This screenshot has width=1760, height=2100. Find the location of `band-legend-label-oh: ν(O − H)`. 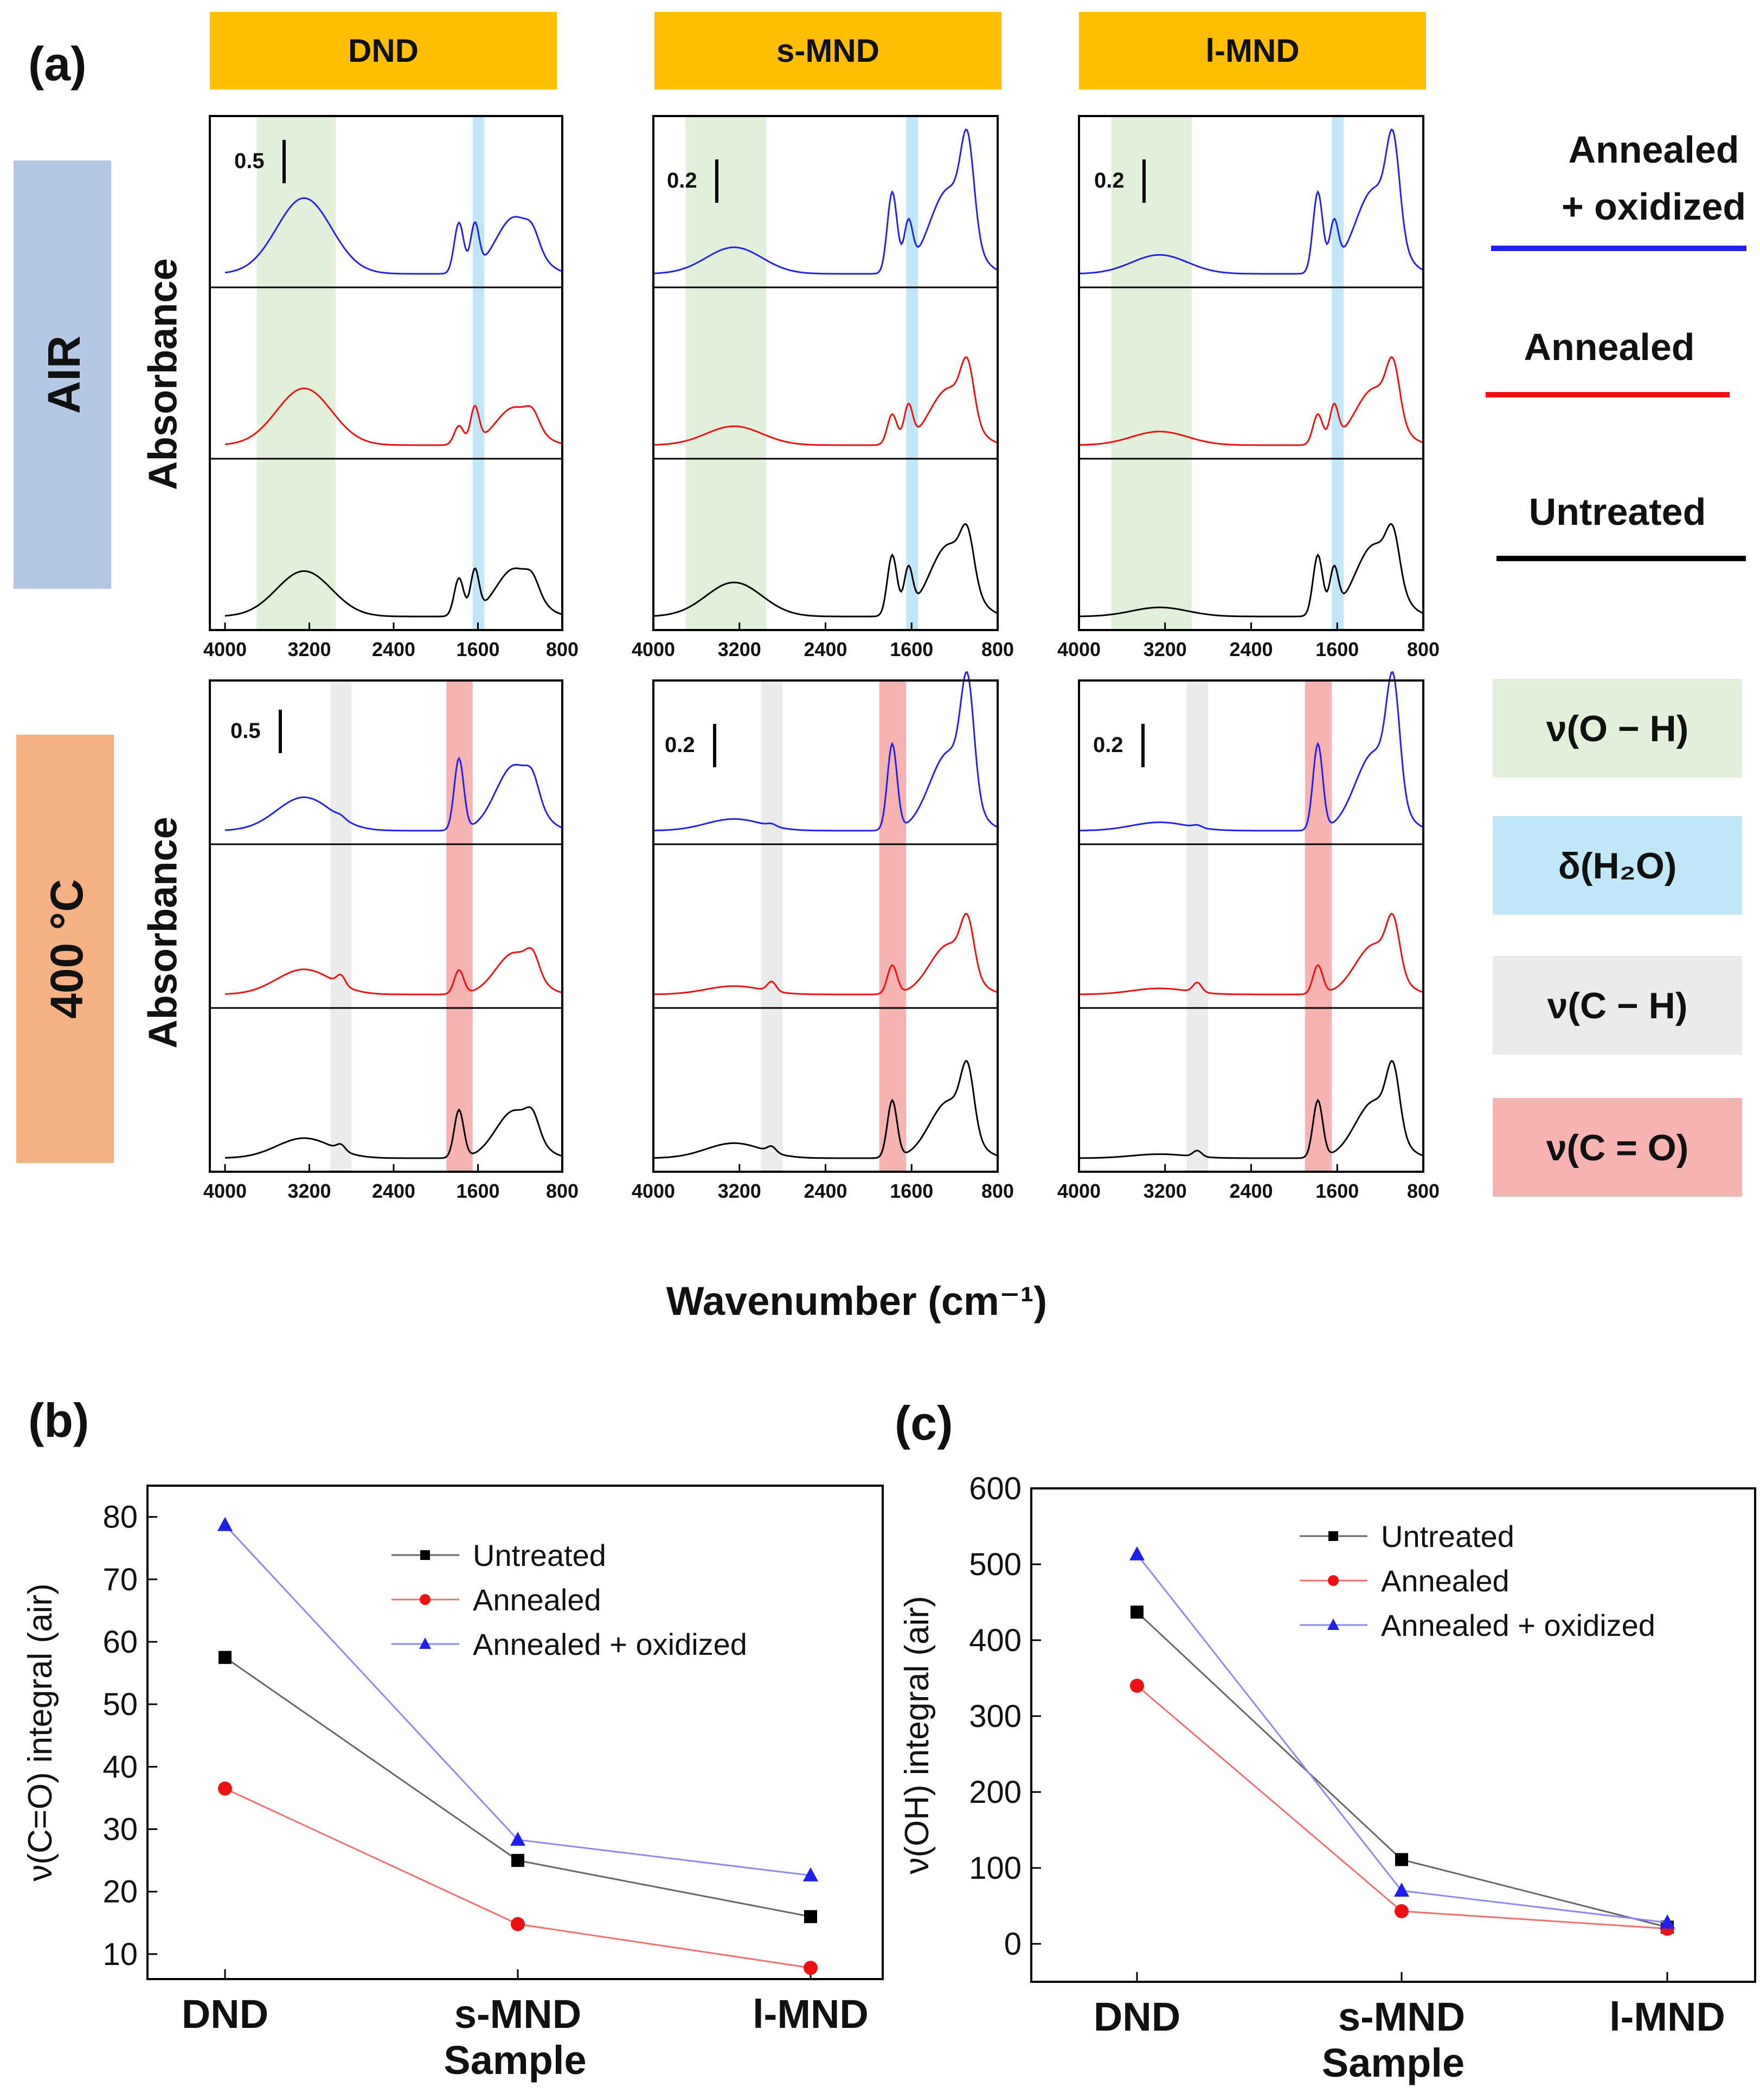

band-legend-label-oh: ν(O − H) is located at coordinates (1617, 728).